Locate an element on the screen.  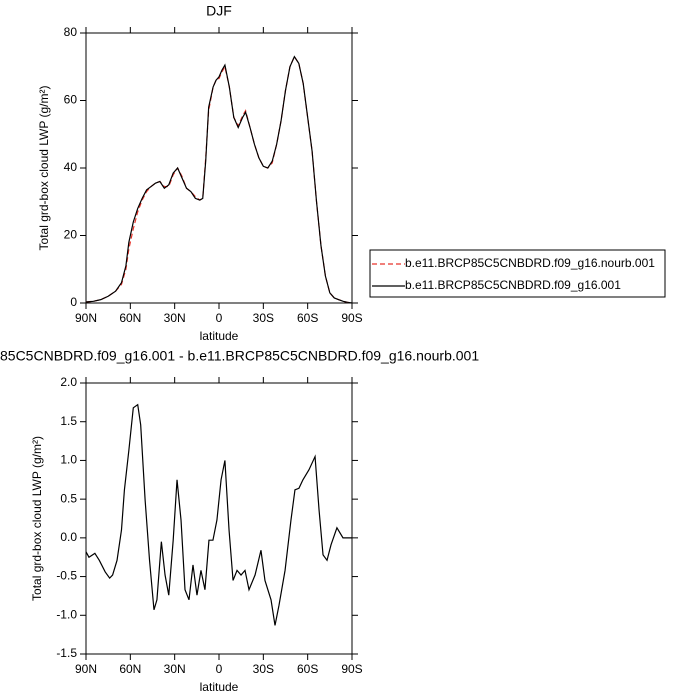
y-tick-label: 20 is located at coordinates (71, 235).